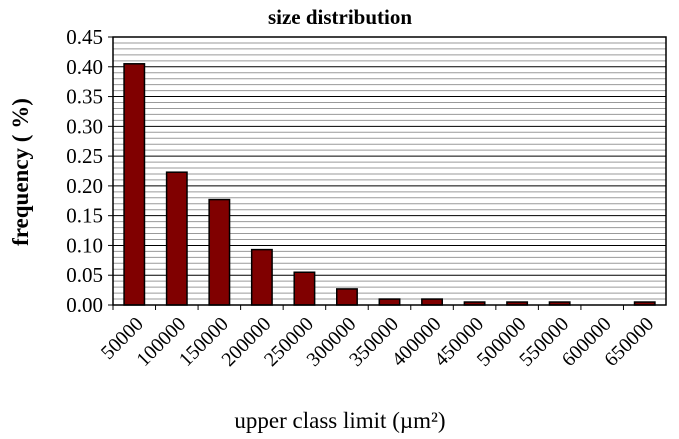 Image resolution: width=679 pixels, height=439 pixels. What do you see at coordinates (84, 305) in the screenshot?
I see `y-tick-label: 0.00` at bounding box center [84, 305].